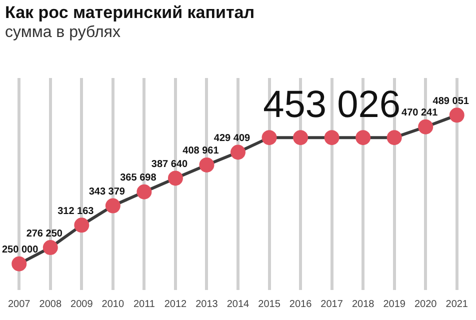 The width and height of the screenshot is (476, 320). I want to click on data-label: 250 000, so click(20, 250).